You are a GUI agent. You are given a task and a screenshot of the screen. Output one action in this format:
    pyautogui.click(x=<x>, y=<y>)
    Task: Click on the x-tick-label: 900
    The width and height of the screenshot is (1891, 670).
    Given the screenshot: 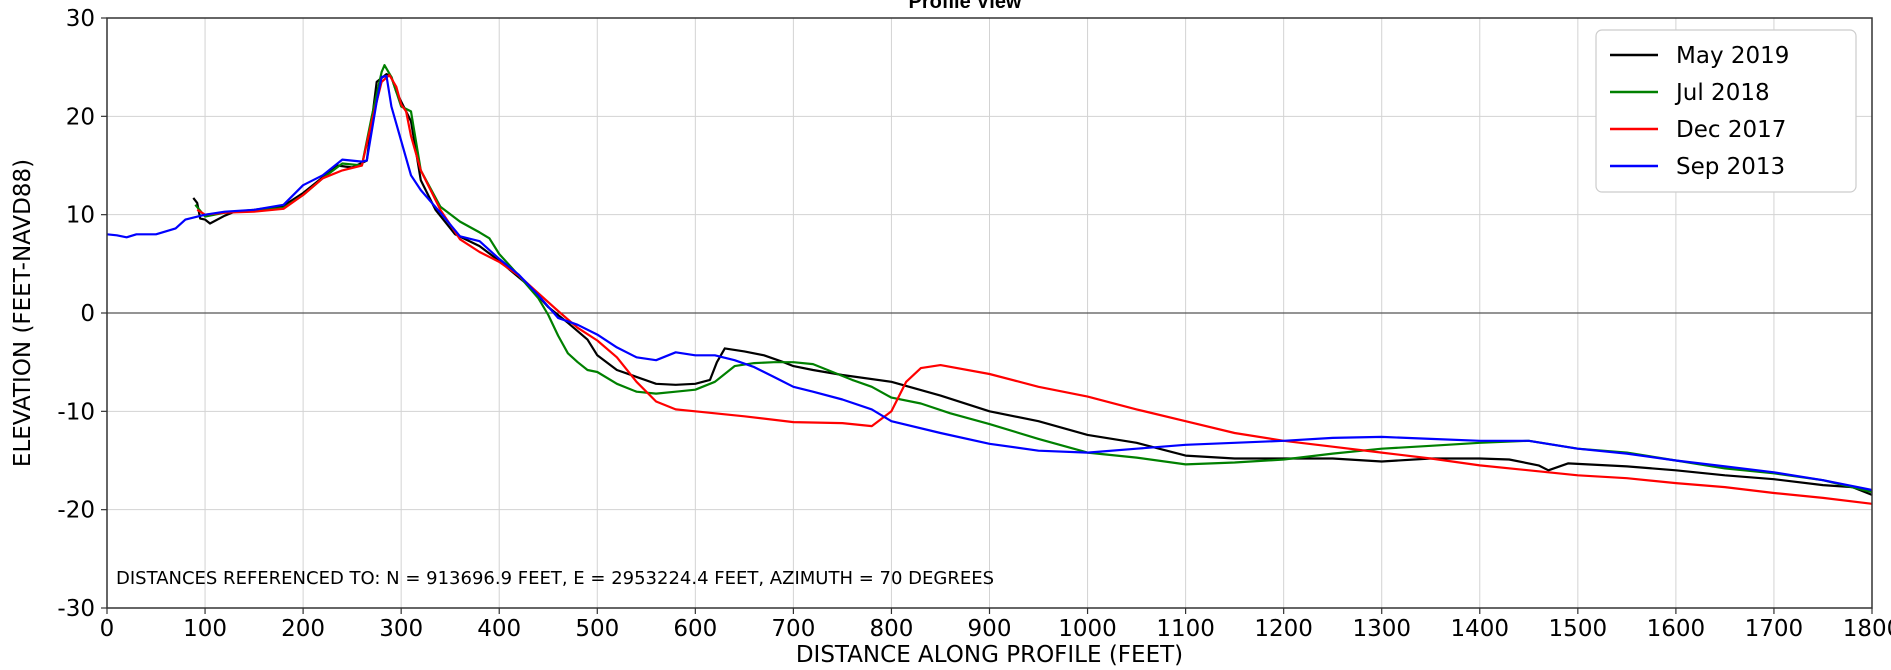 What is the action you would take?
    pyautogui.click(x=990, y=629)
    